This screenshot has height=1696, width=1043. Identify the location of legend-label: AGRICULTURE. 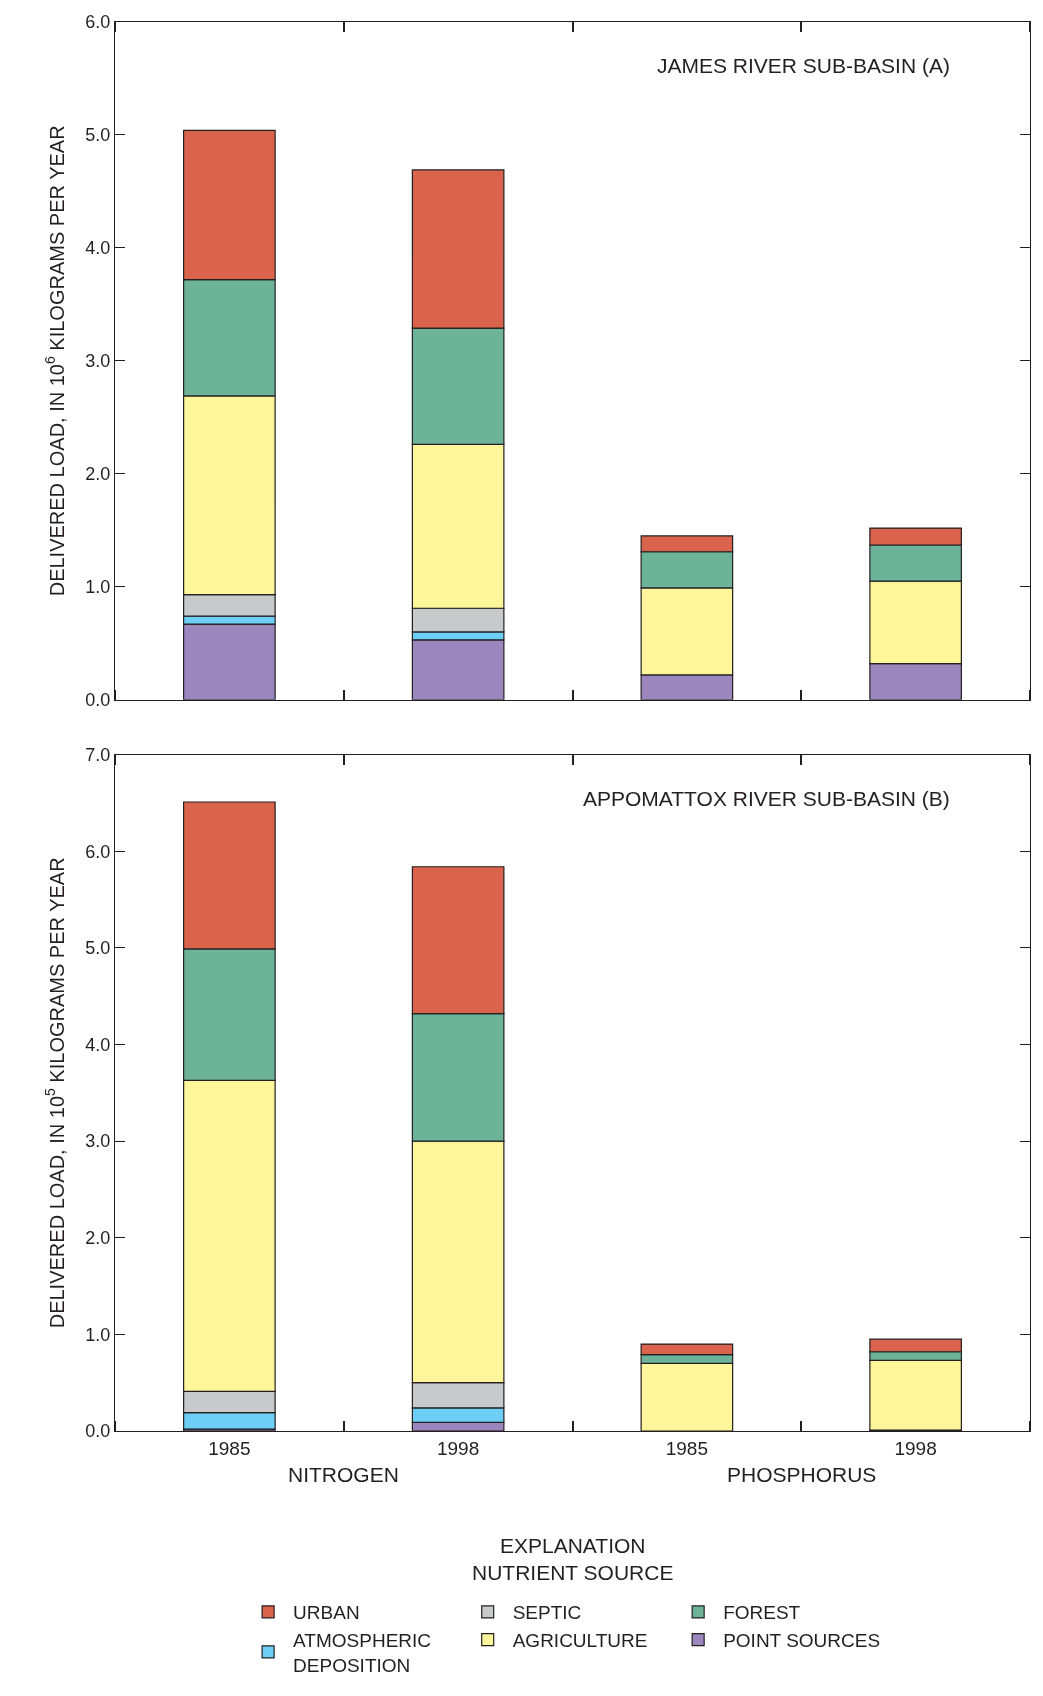
(580, 1640).